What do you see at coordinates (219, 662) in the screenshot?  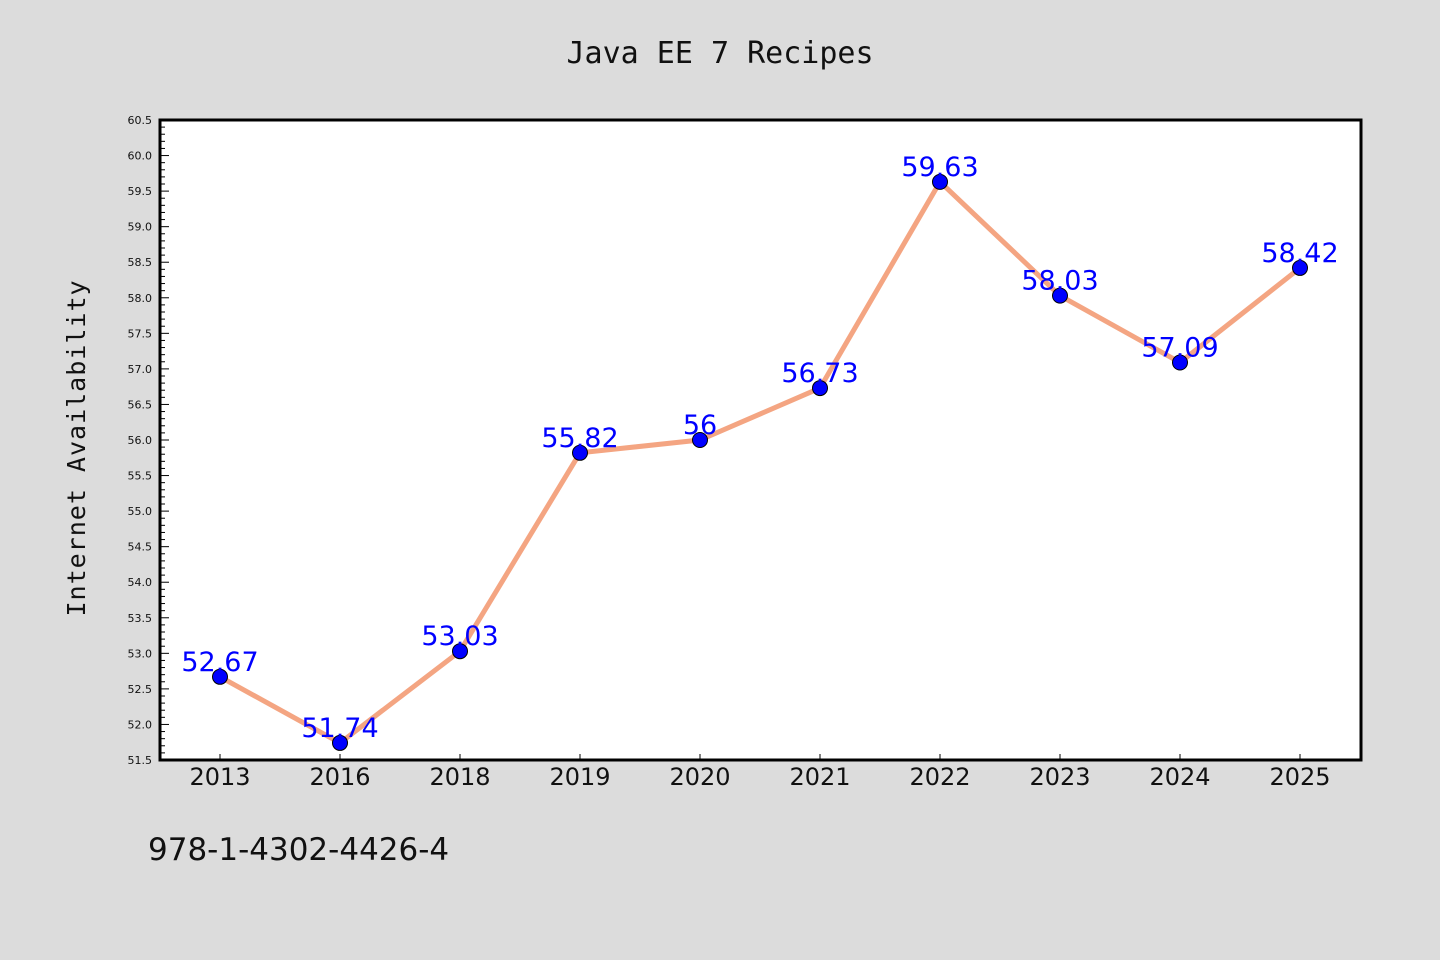 I see `data-label: 52.67` at bounding box center [219, 662].